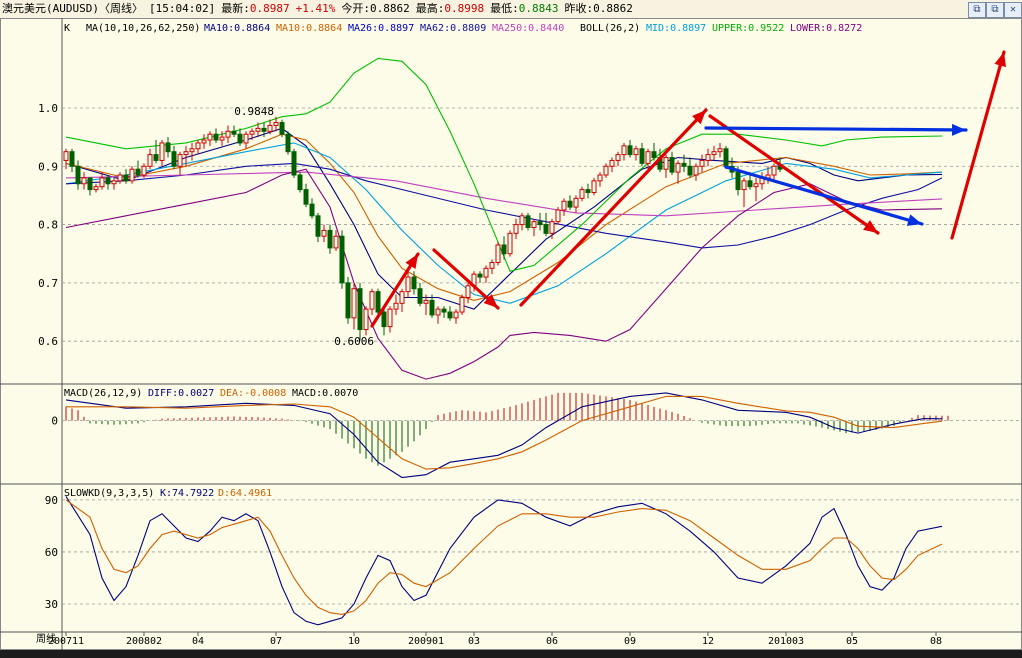 The image size is (1022, 658). I want to click on x-tick-label: 201003, so click(786, 641).